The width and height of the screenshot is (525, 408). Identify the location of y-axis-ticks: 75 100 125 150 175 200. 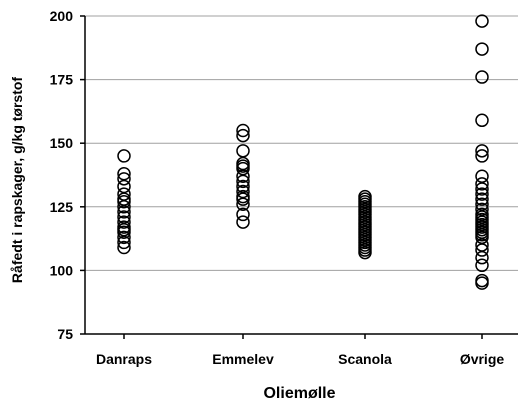
(67, 175).